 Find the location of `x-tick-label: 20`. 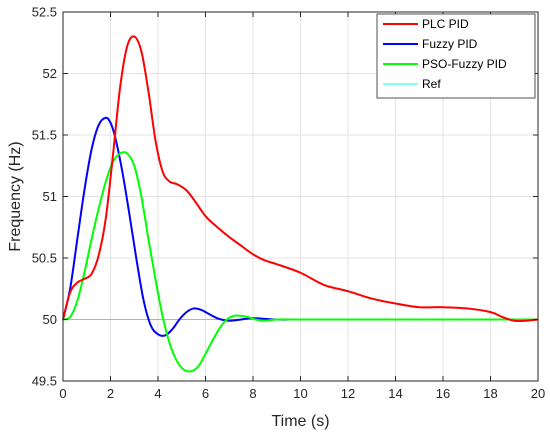

x-tick-label: 20 is located at coordinates (538, 393).